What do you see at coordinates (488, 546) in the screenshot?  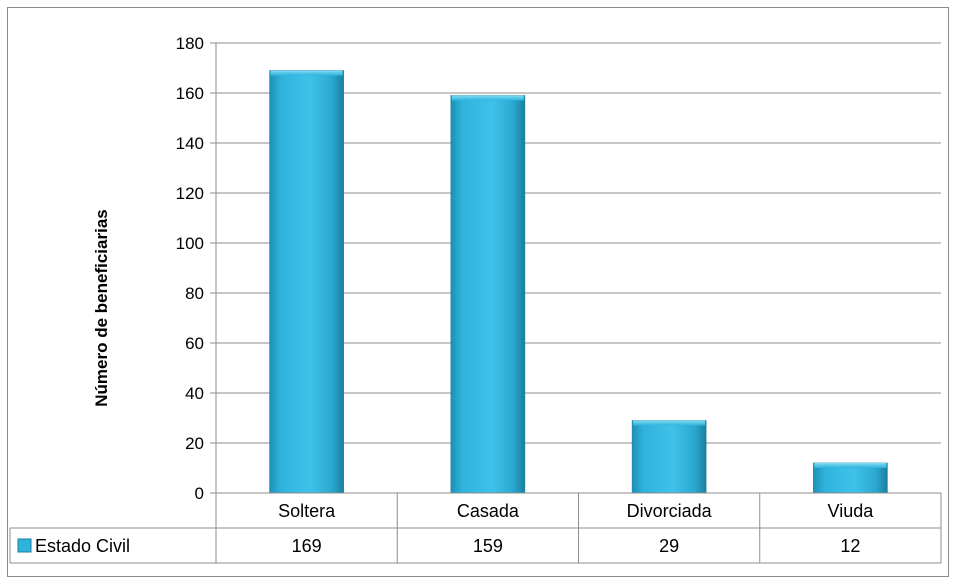 I see `data-label: 159` at bounding box center [488, 546].